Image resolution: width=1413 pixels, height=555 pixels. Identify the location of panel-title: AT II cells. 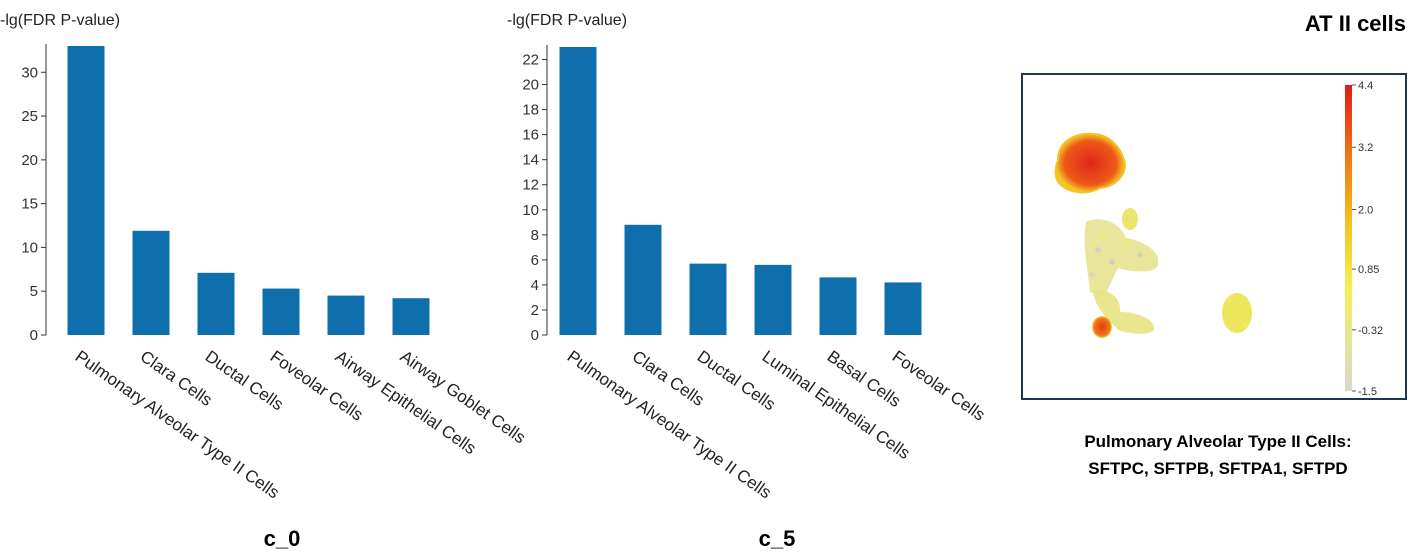
(1355, 23).